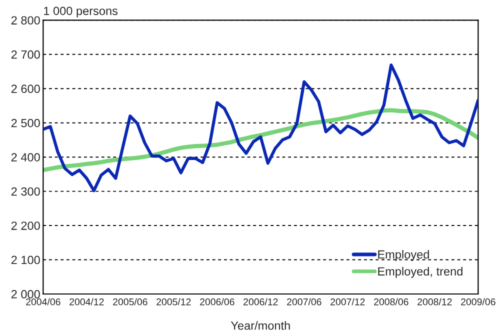 The height and width of the screenshot is (336, 496). I want to click on x-tick-label: 2007/06, so click(304, 302).